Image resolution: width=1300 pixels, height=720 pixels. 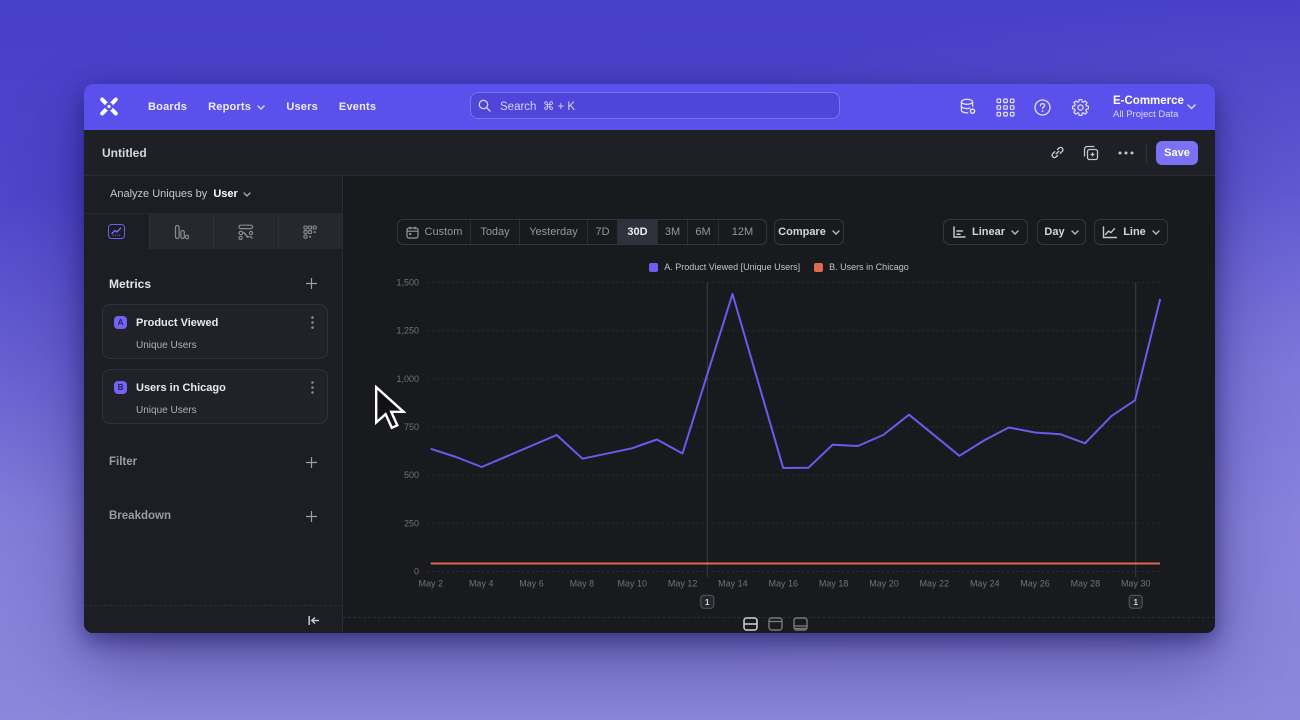 I want to click on svg-text: May 12, so click(x=683, y=584).